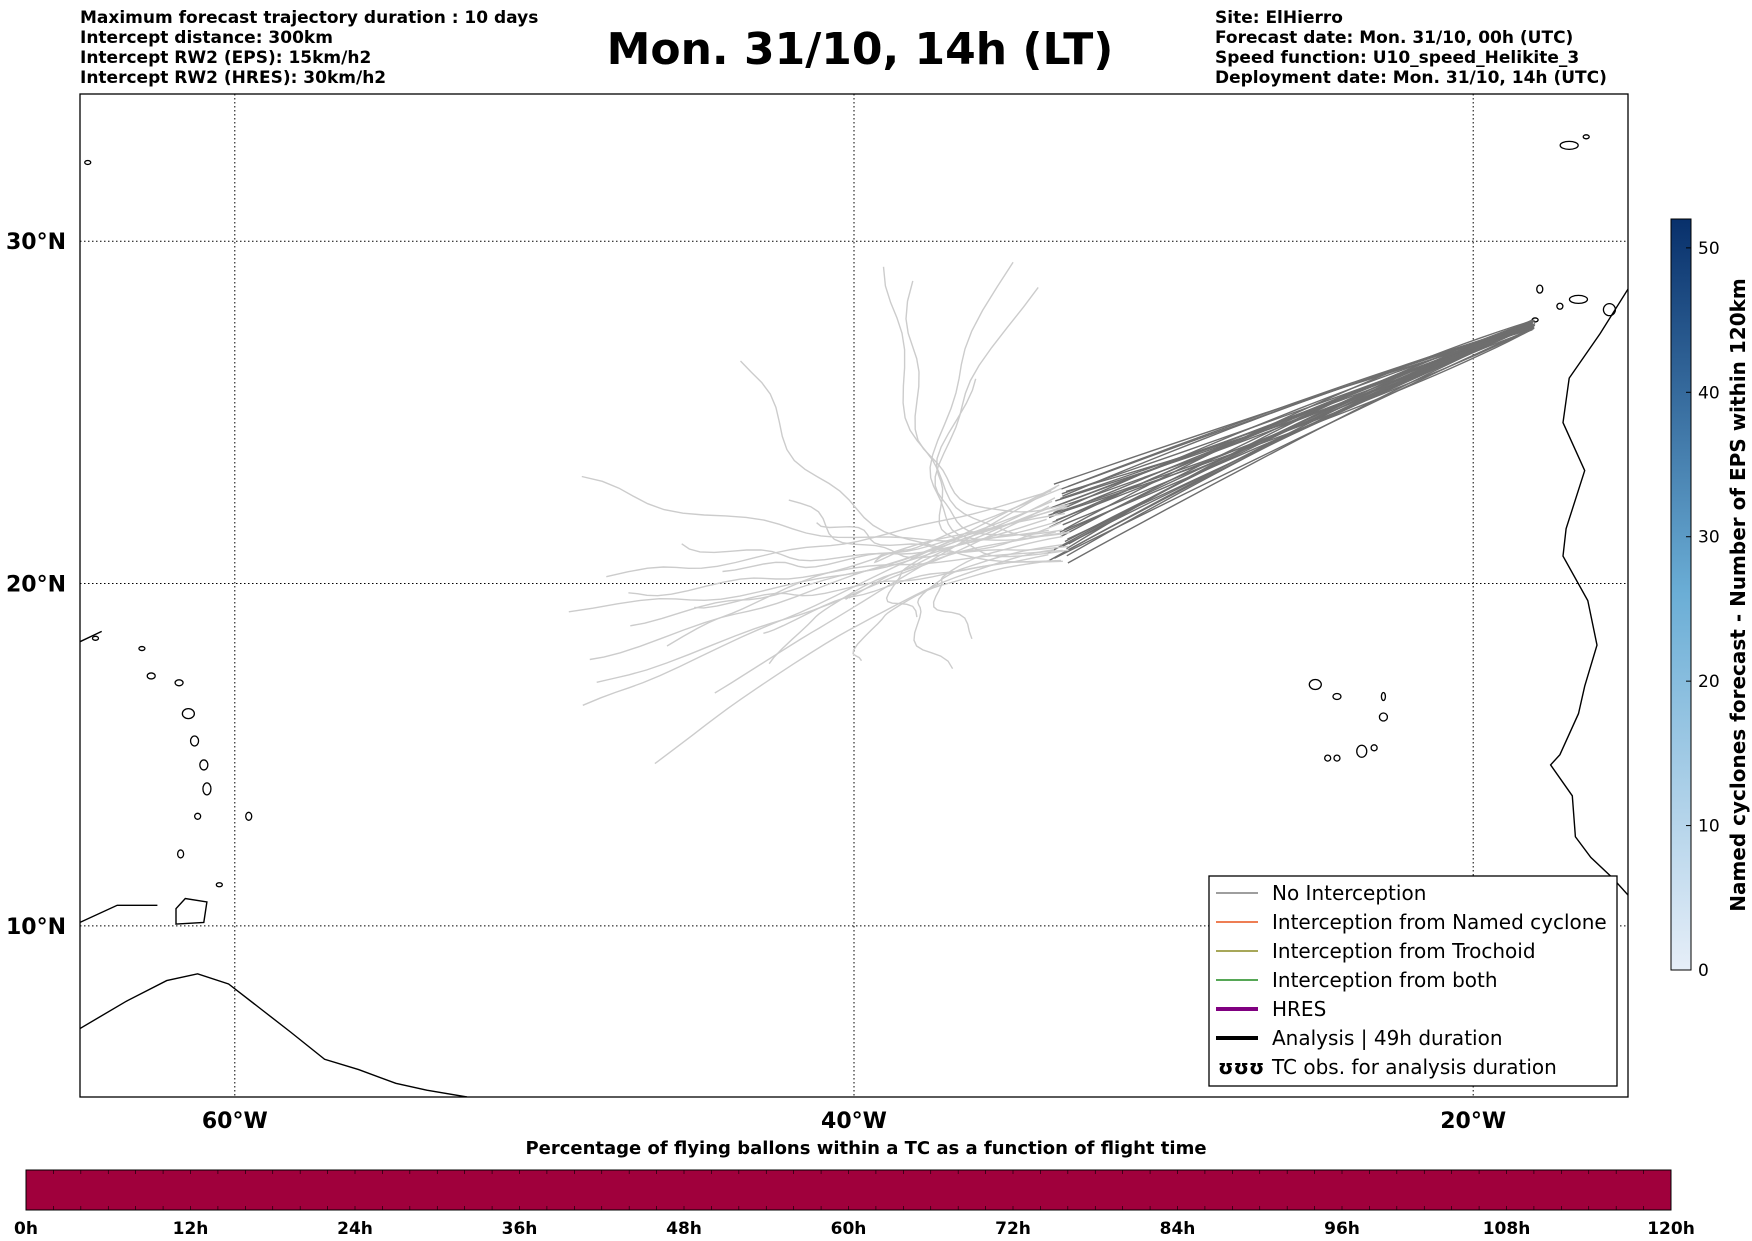 The width and height of the screenshot is (1752, 1241). What do you see at coordinates (1709, 682) in the screenshot?
I see `colorbar-tick-label: 20` at bounding box center [1709, 682].